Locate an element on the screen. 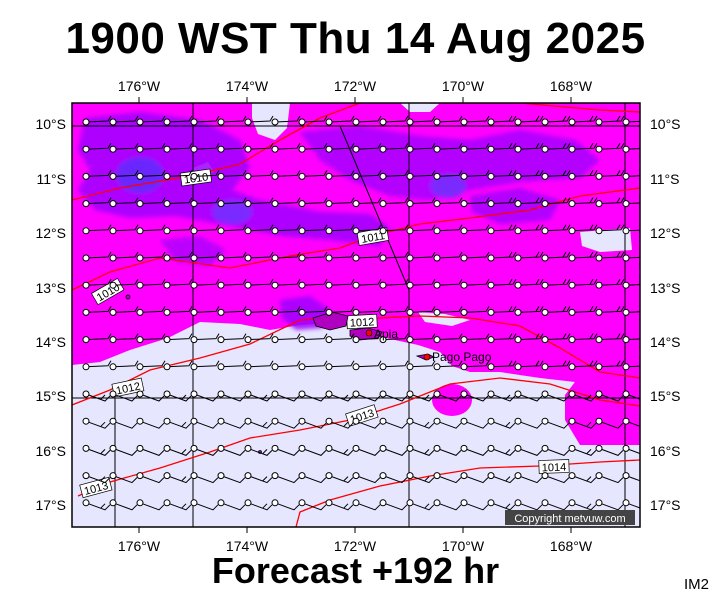 This screenshot has height=600, width=711. lon-label: 174°W is located at coordinates (247, 546).